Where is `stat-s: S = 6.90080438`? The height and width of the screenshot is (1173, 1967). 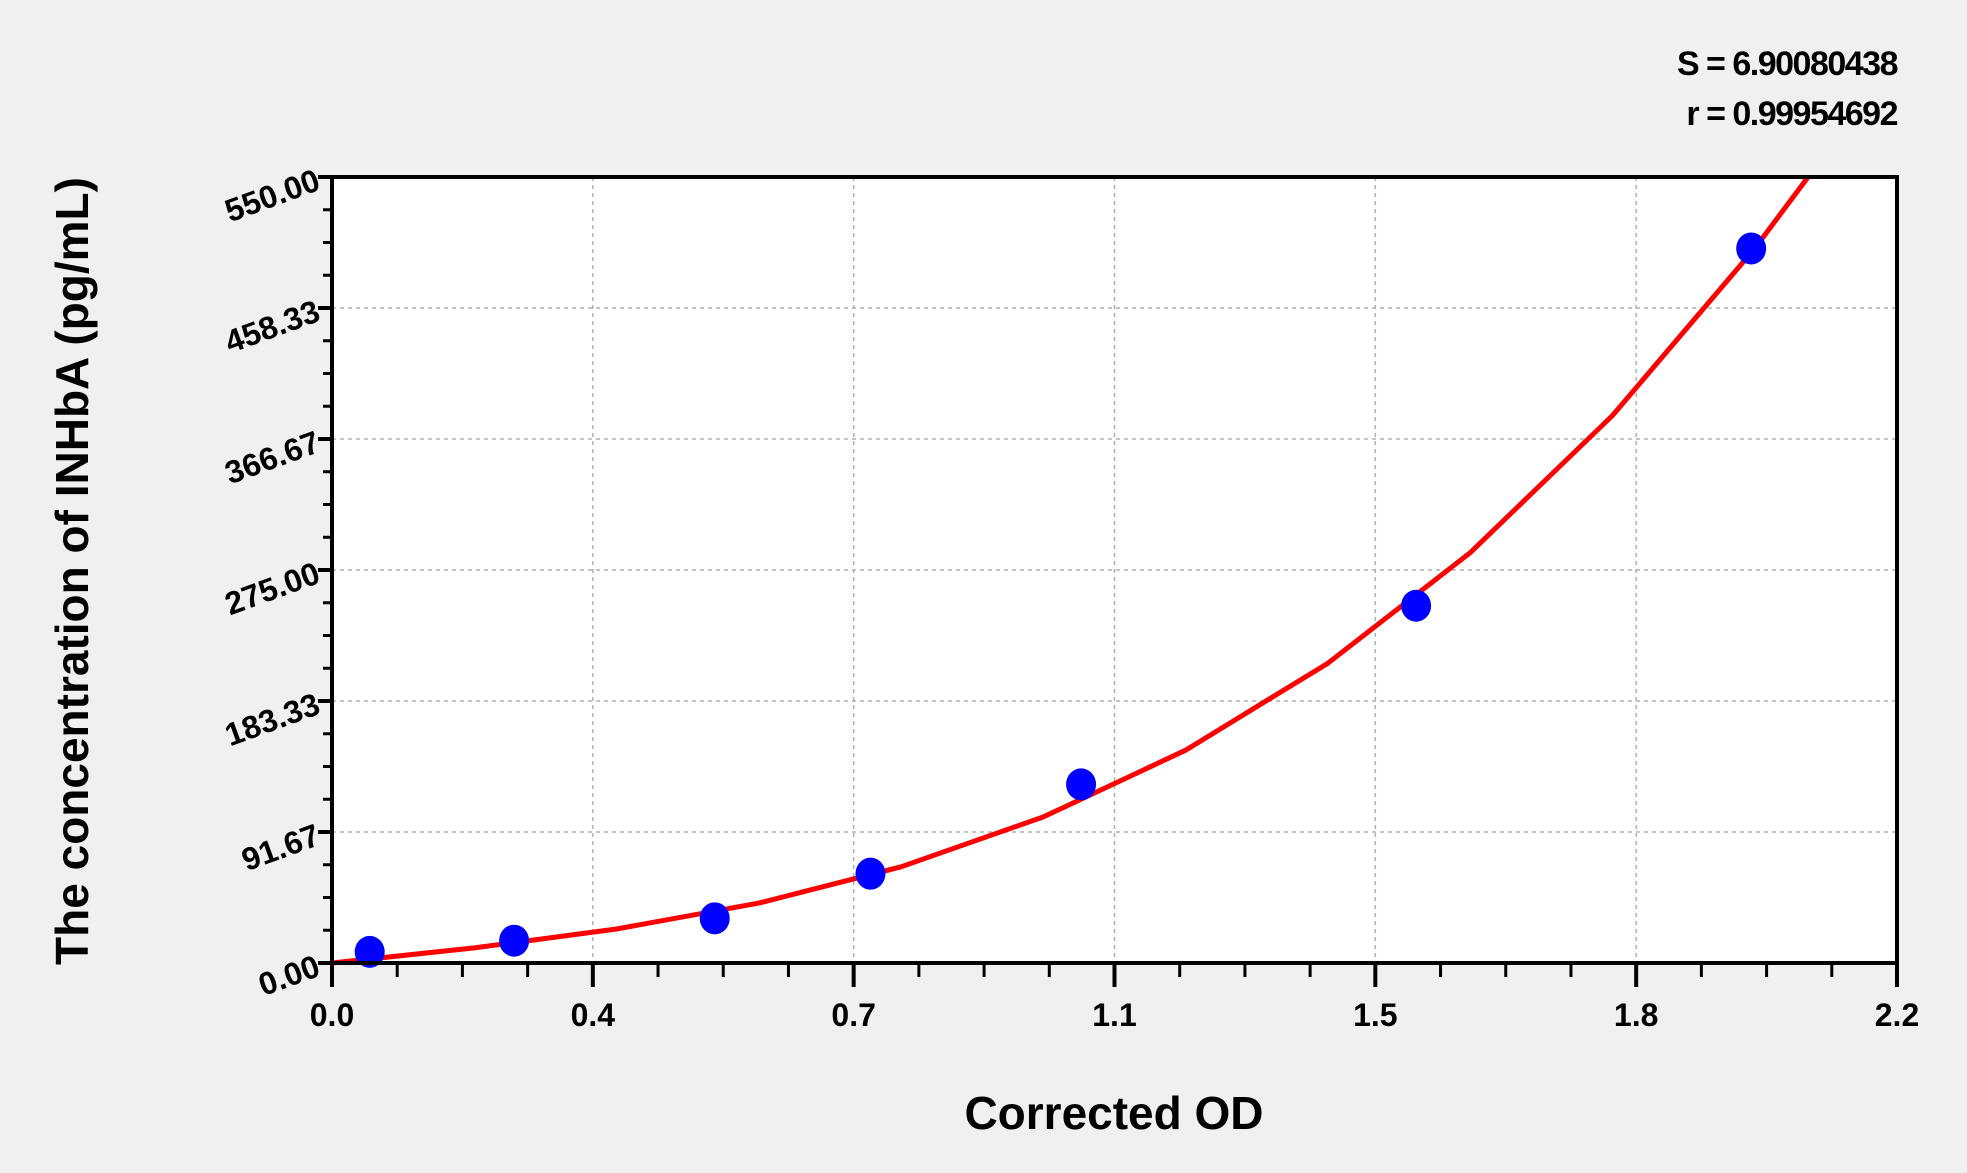 stat-s: S = 6.90080438 is located at coordinates (1787, 64).